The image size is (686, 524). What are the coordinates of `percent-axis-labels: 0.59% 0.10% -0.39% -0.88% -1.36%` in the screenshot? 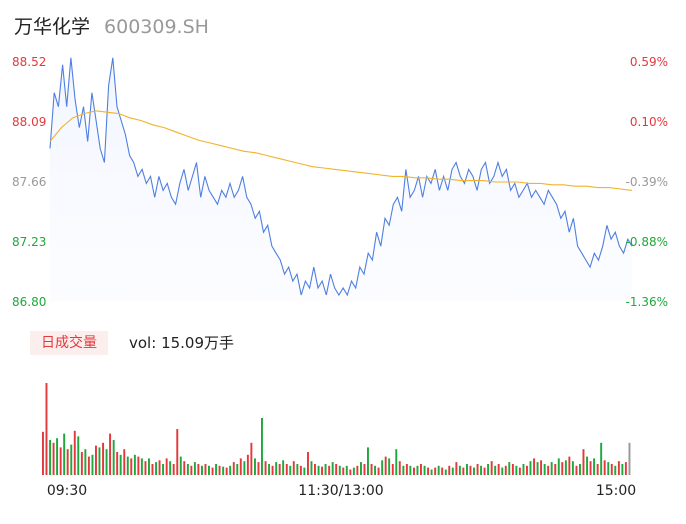 It's located at (647, 182).